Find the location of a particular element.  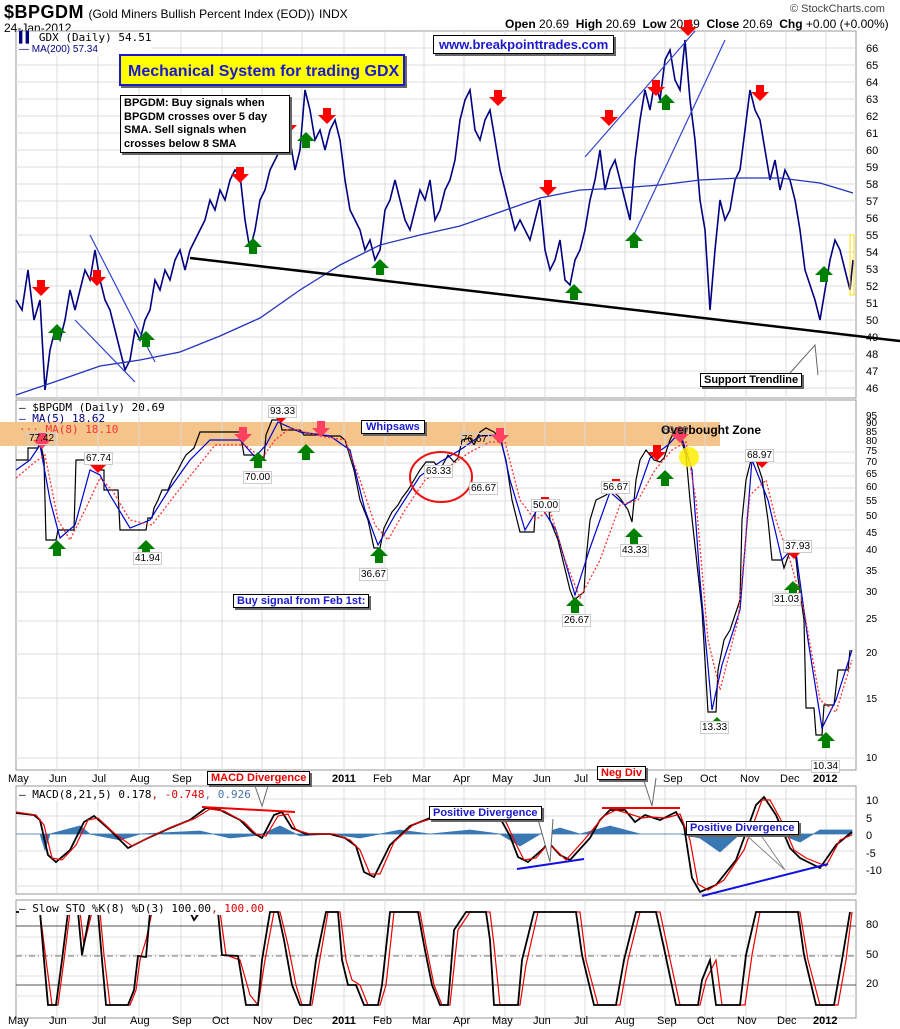

month: May is located at coordinates (502, 1021).